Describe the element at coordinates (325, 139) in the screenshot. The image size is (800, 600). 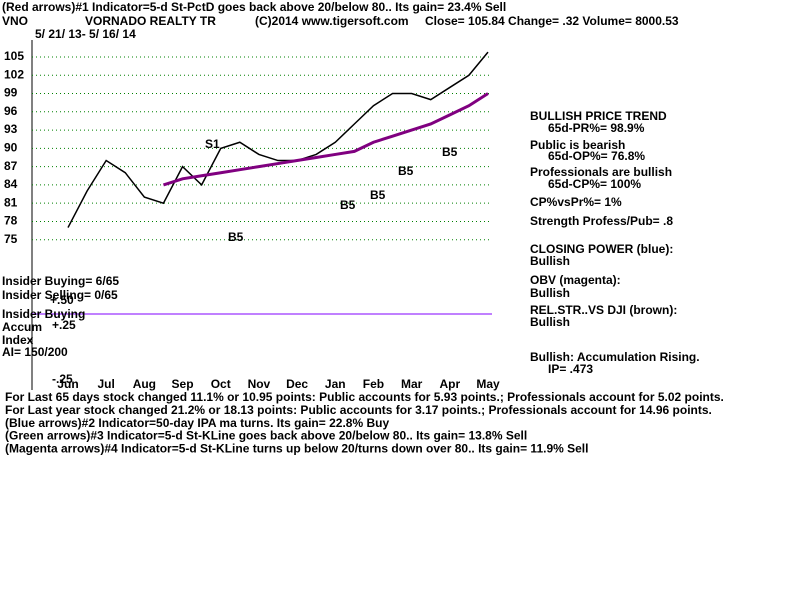
I see `price-line` at that location.